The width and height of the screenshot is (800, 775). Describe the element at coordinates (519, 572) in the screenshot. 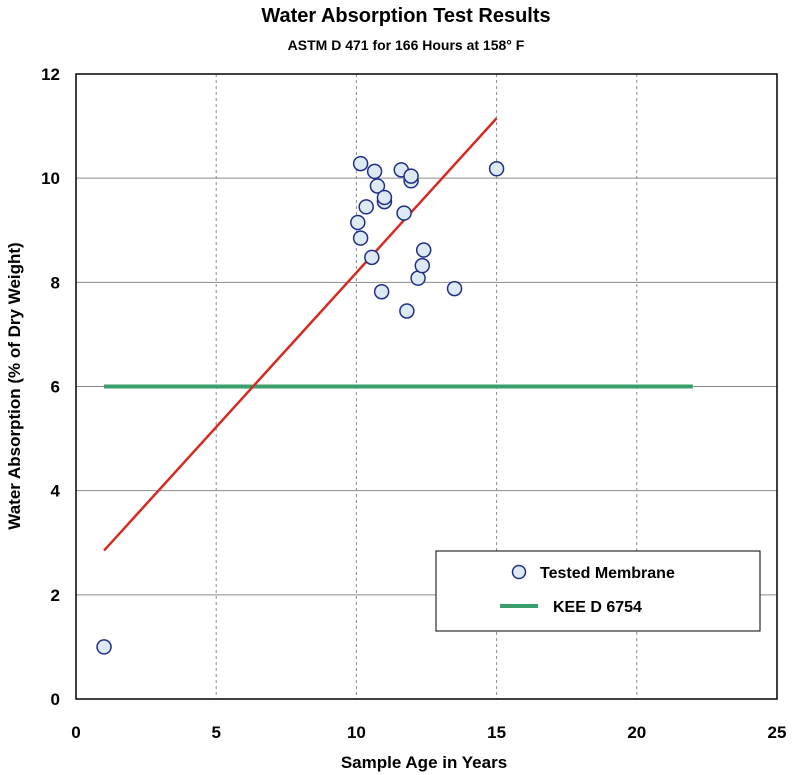

I see `legend-marker-tested-membrane` at that location.